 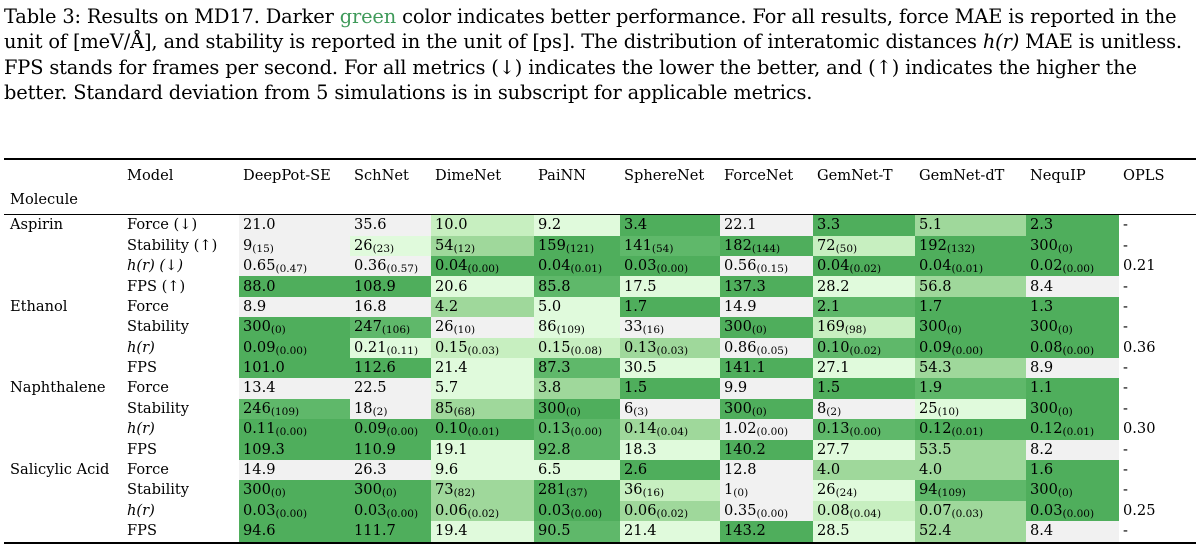 What do you see at coordinates (259, 531) in the screenshot?
I see `cell-value: 94.6` at bounding box center [259, 531].